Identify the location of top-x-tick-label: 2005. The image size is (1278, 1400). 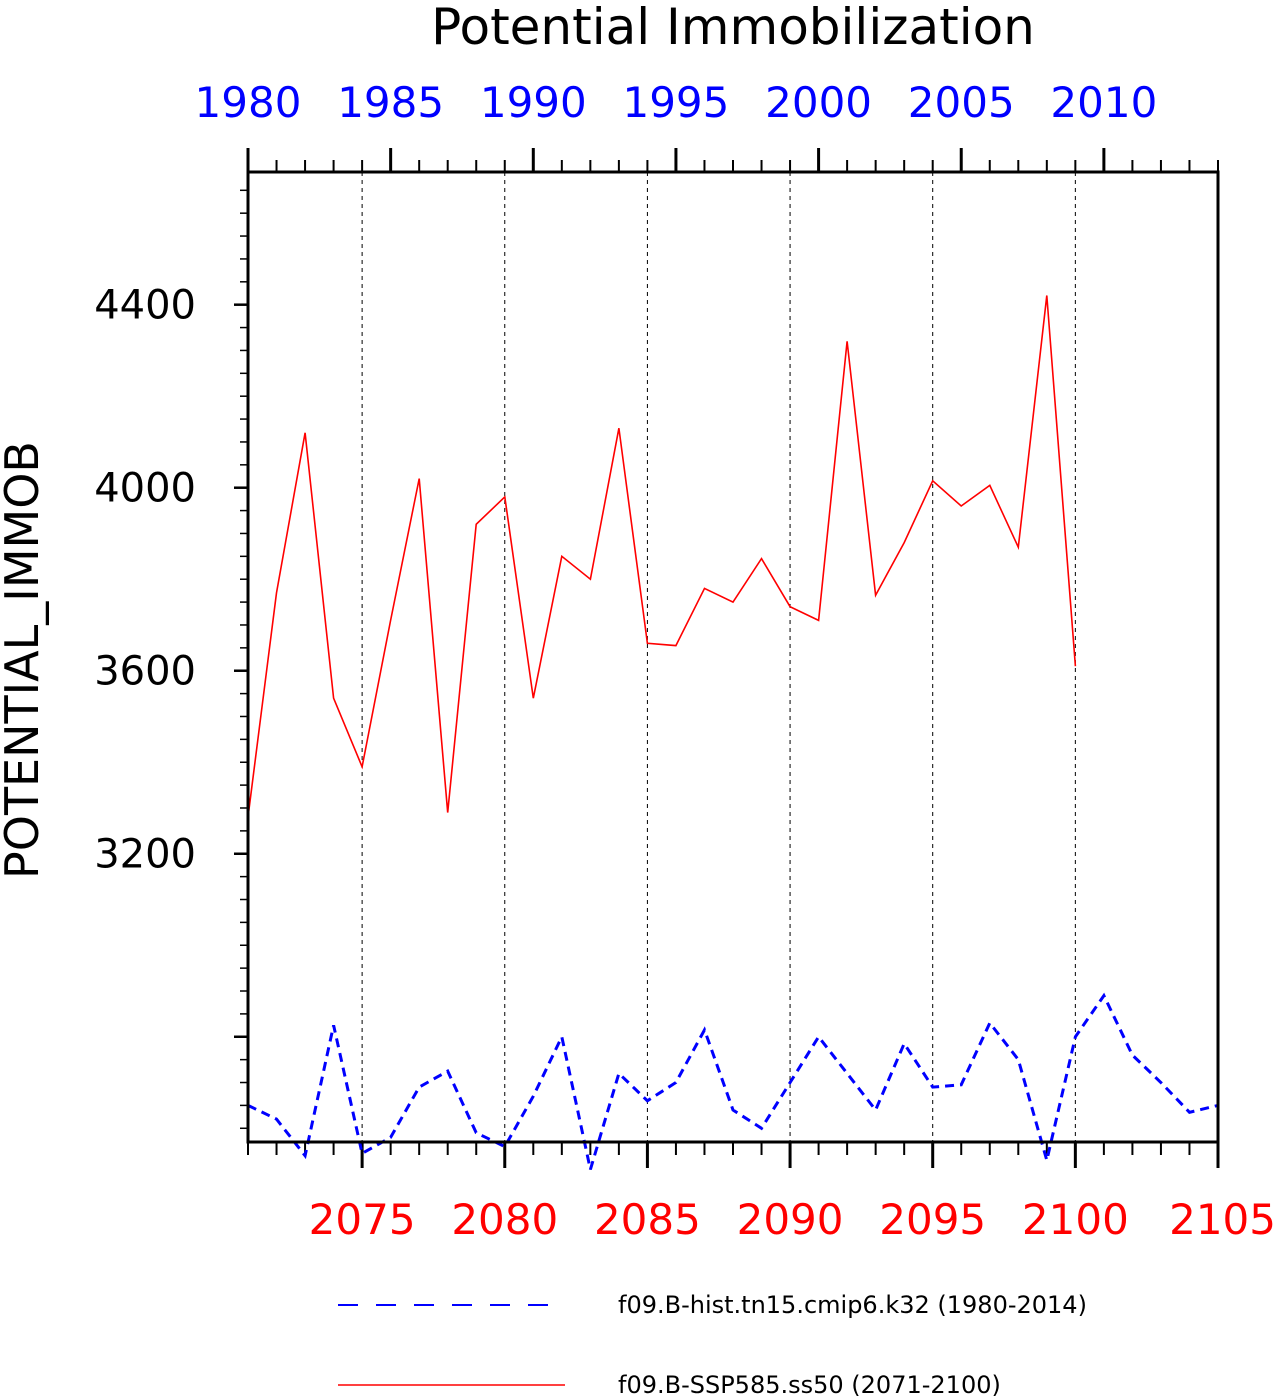
(961, 102).